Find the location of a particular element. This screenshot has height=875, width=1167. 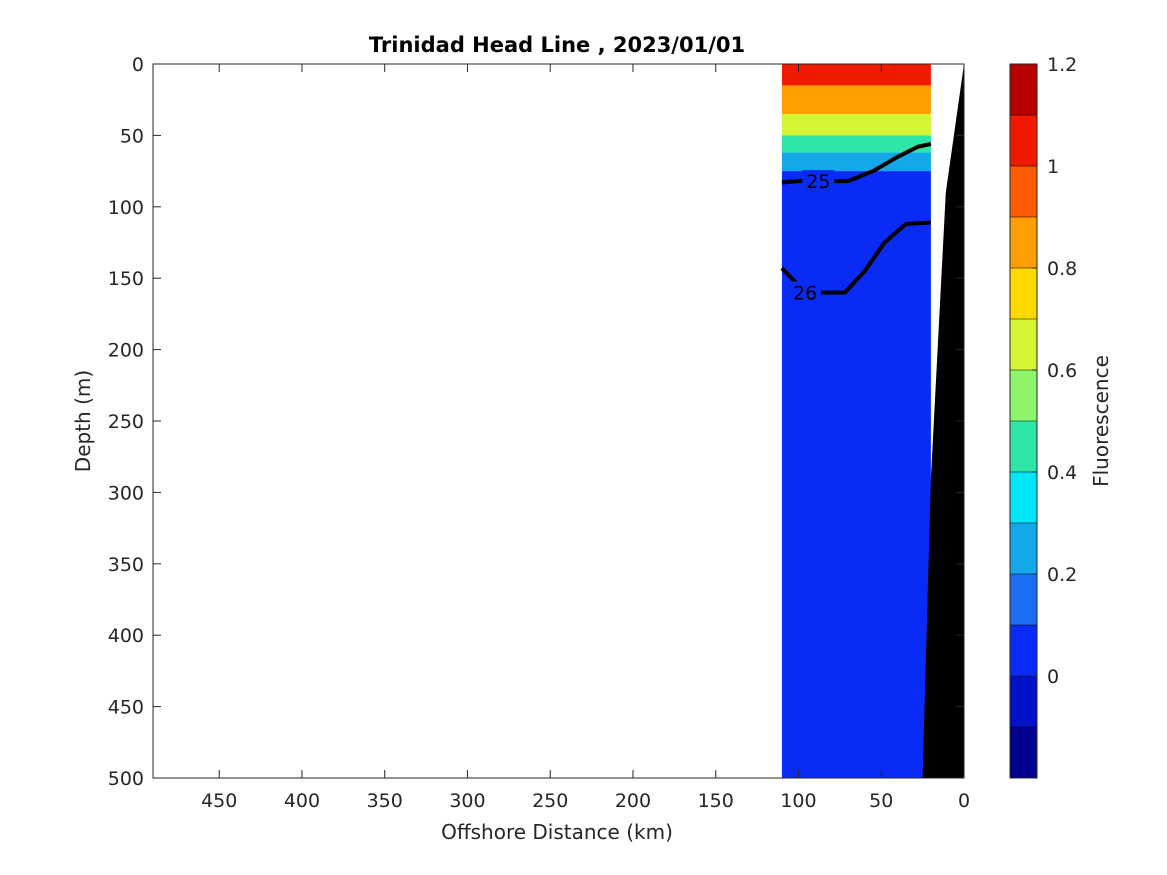

colorbar-tick-label: 0.2 is located at coordinates (1062, 575).